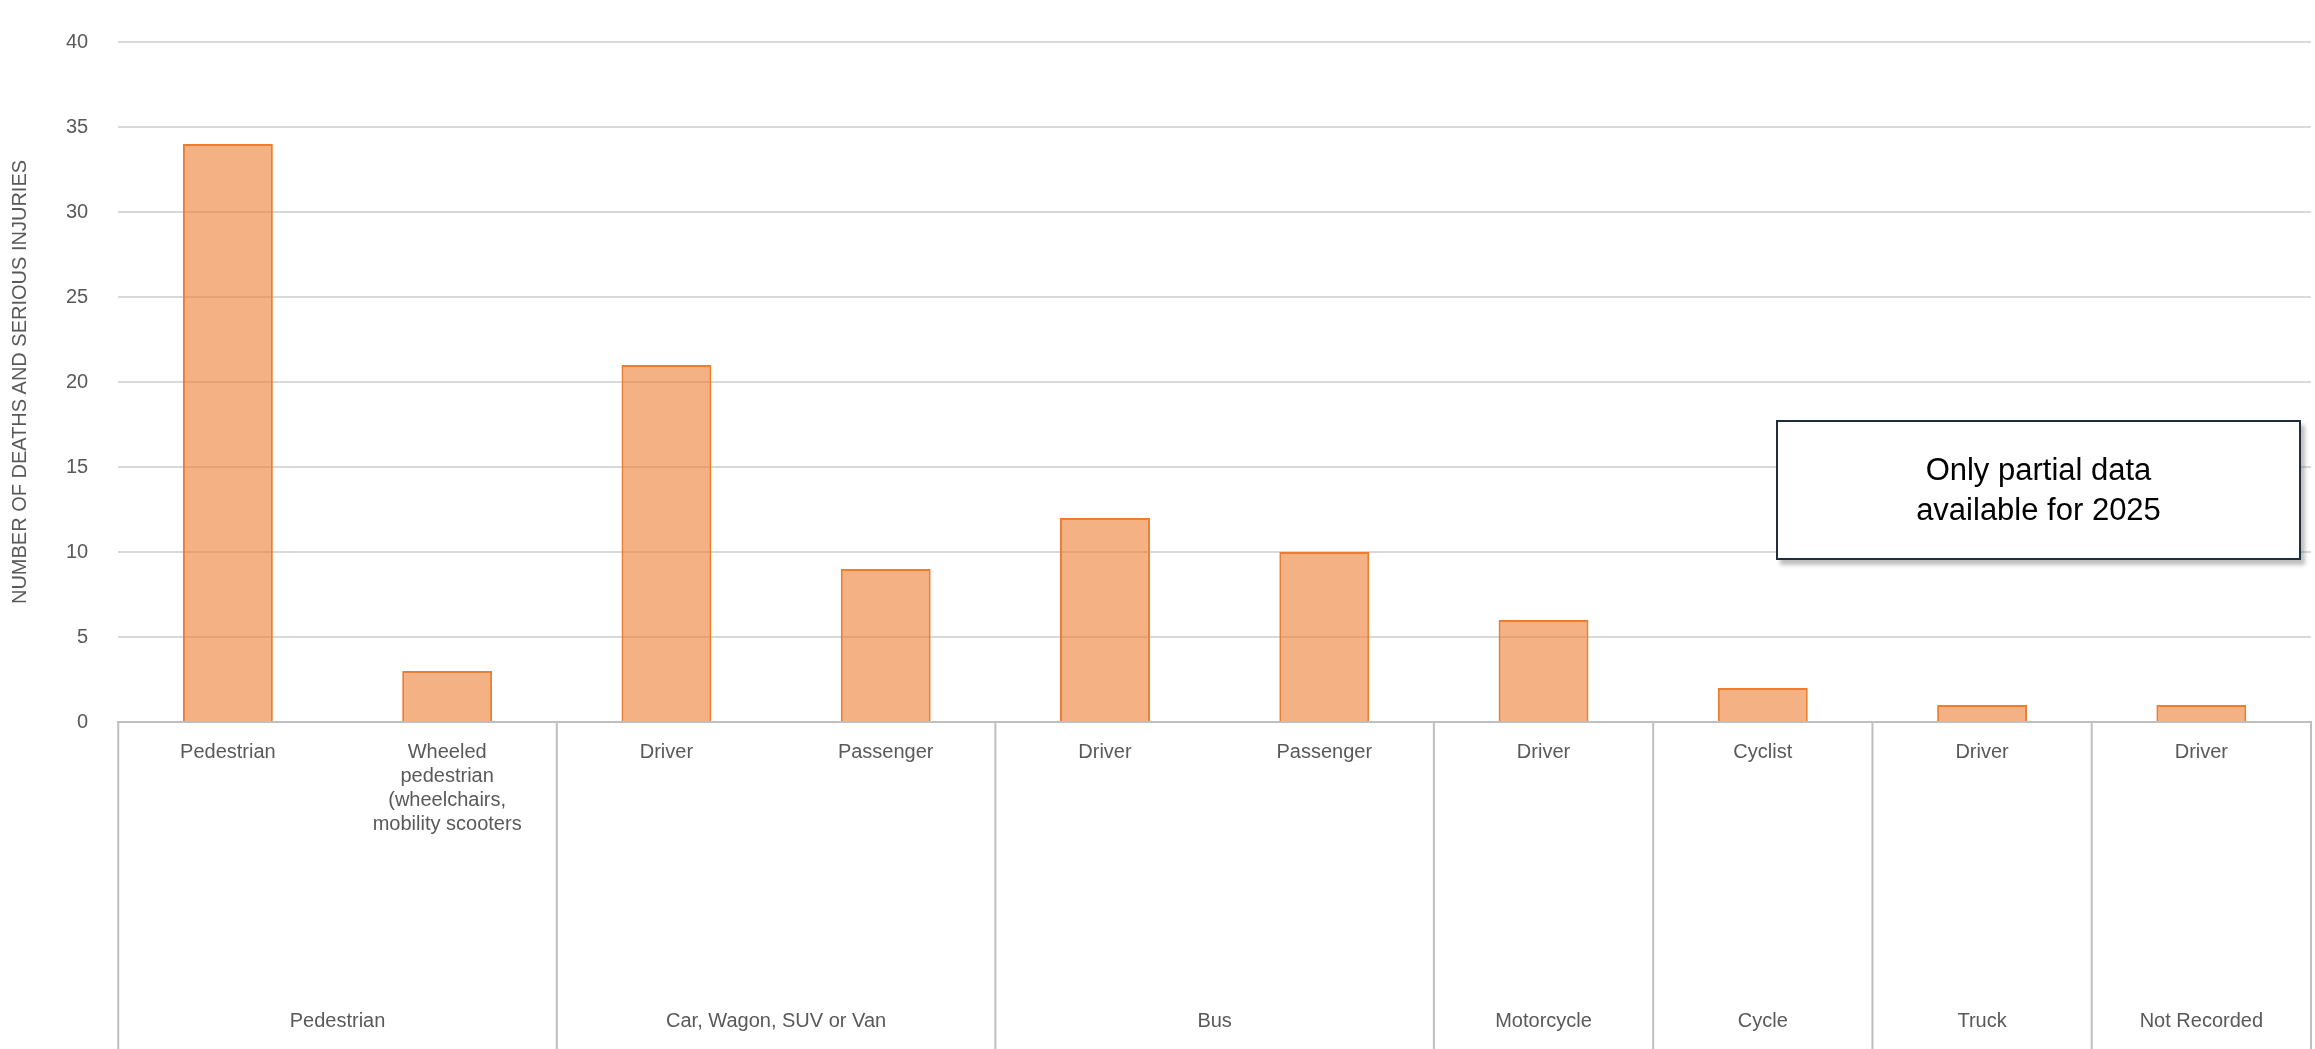  Describe the element at coordinates (1982, 1019) in the screenshot. I see `text: Truck` at that location.